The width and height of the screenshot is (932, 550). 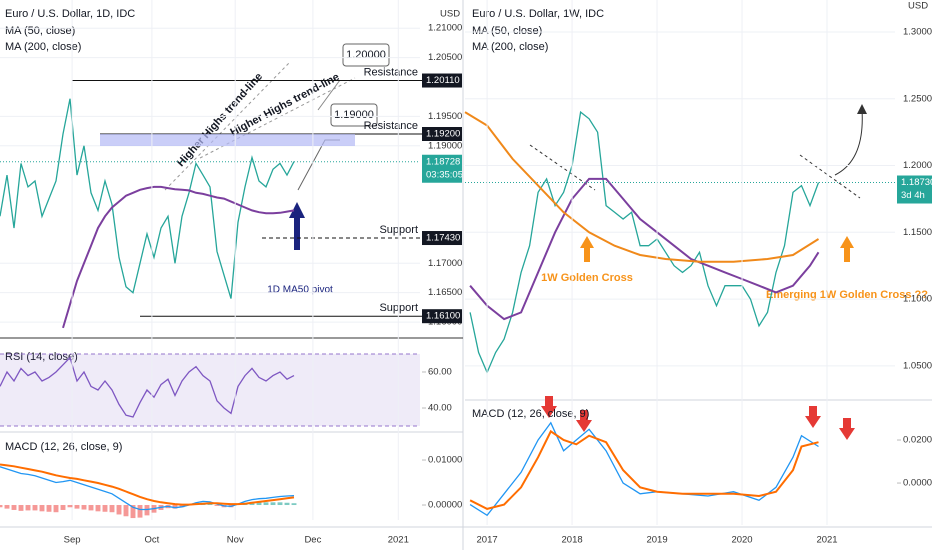 What do you see at coordinates (445, 145) in the screenshot?
I see `y-tick-label: 1.19000` at bounding box center [445, 145].